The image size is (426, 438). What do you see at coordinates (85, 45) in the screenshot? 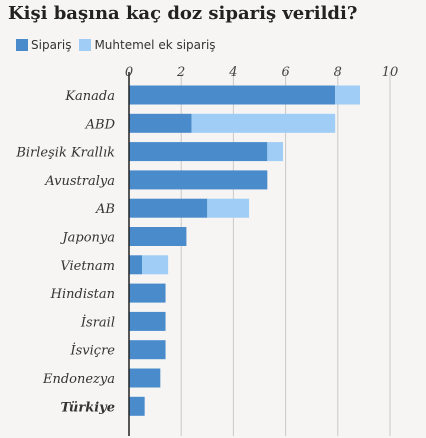
I see `legend-swatch-possible` at bounding box center [85, 45].